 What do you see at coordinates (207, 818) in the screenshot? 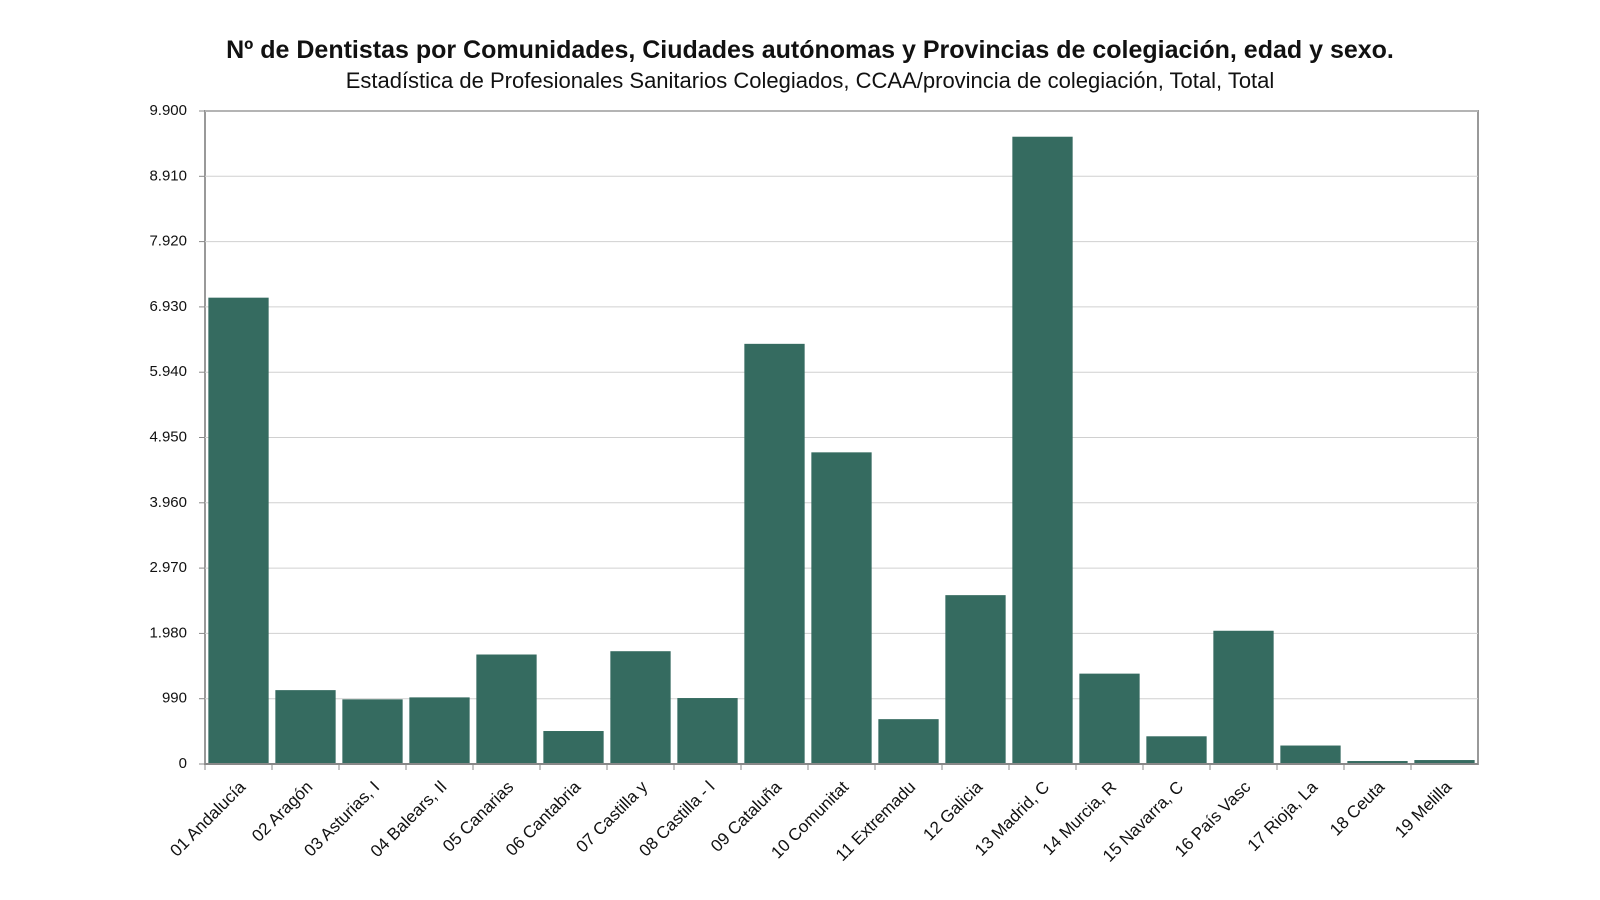
I see `x-tick-label: 01 Andalucía` at bounding box center [207, 818].